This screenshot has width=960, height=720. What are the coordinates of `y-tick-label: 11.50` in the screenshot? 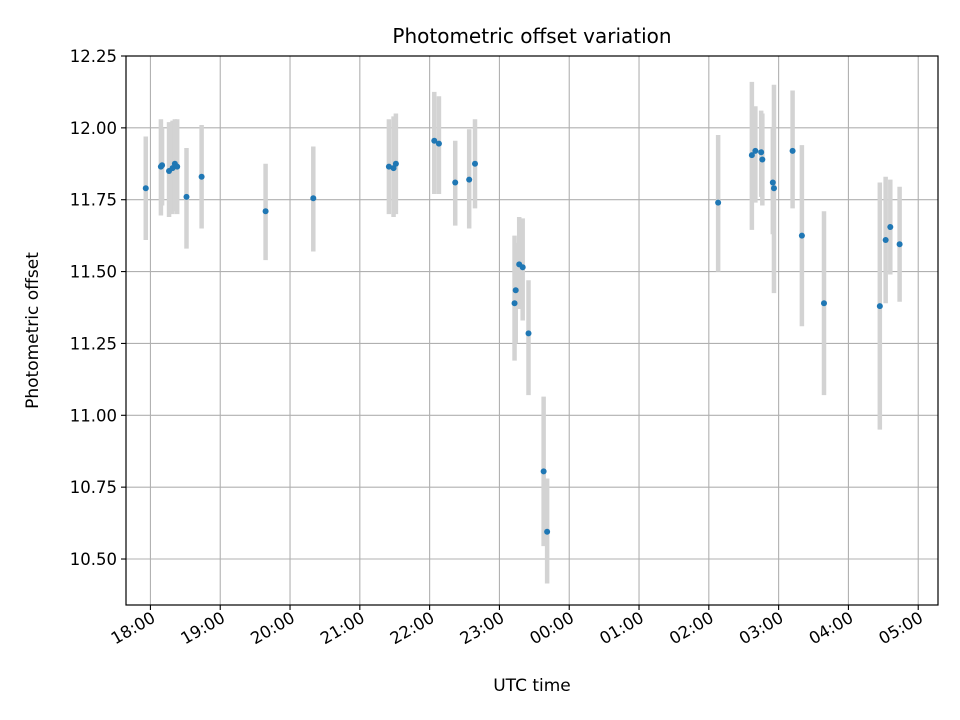 It's located at (93, 272).